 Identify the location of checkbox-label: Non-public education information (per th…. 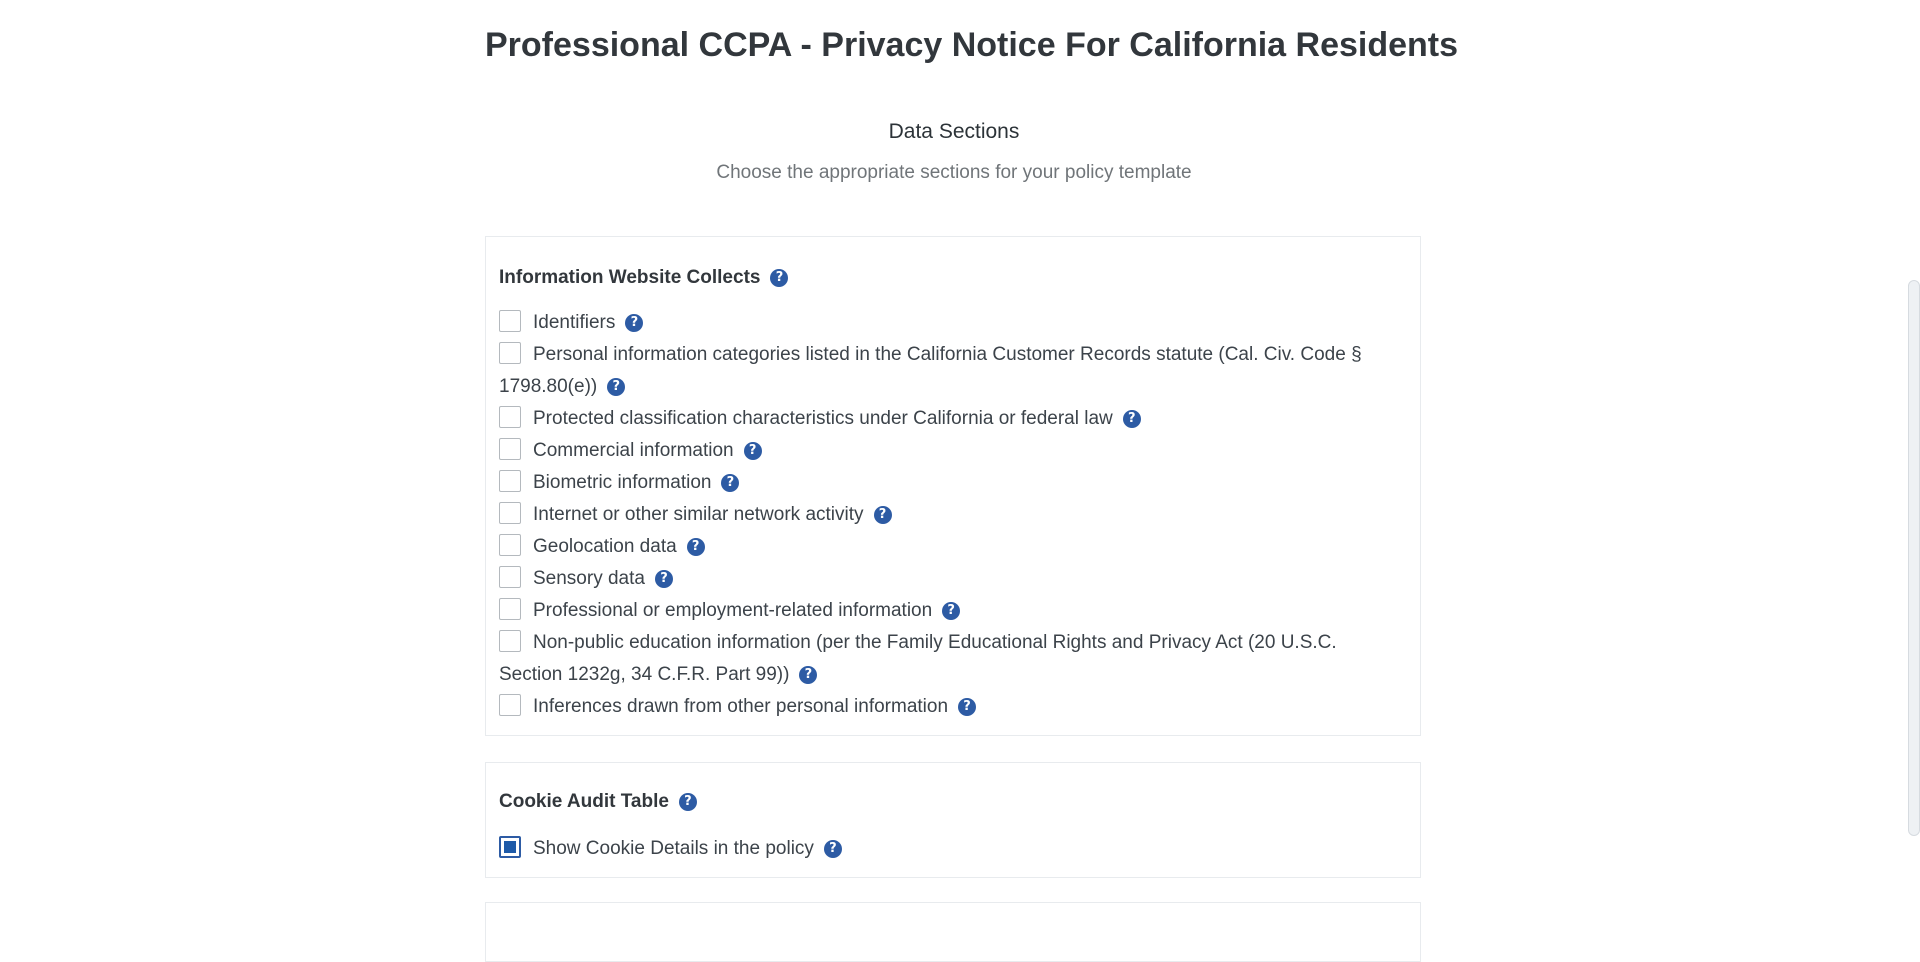
(918, 658).